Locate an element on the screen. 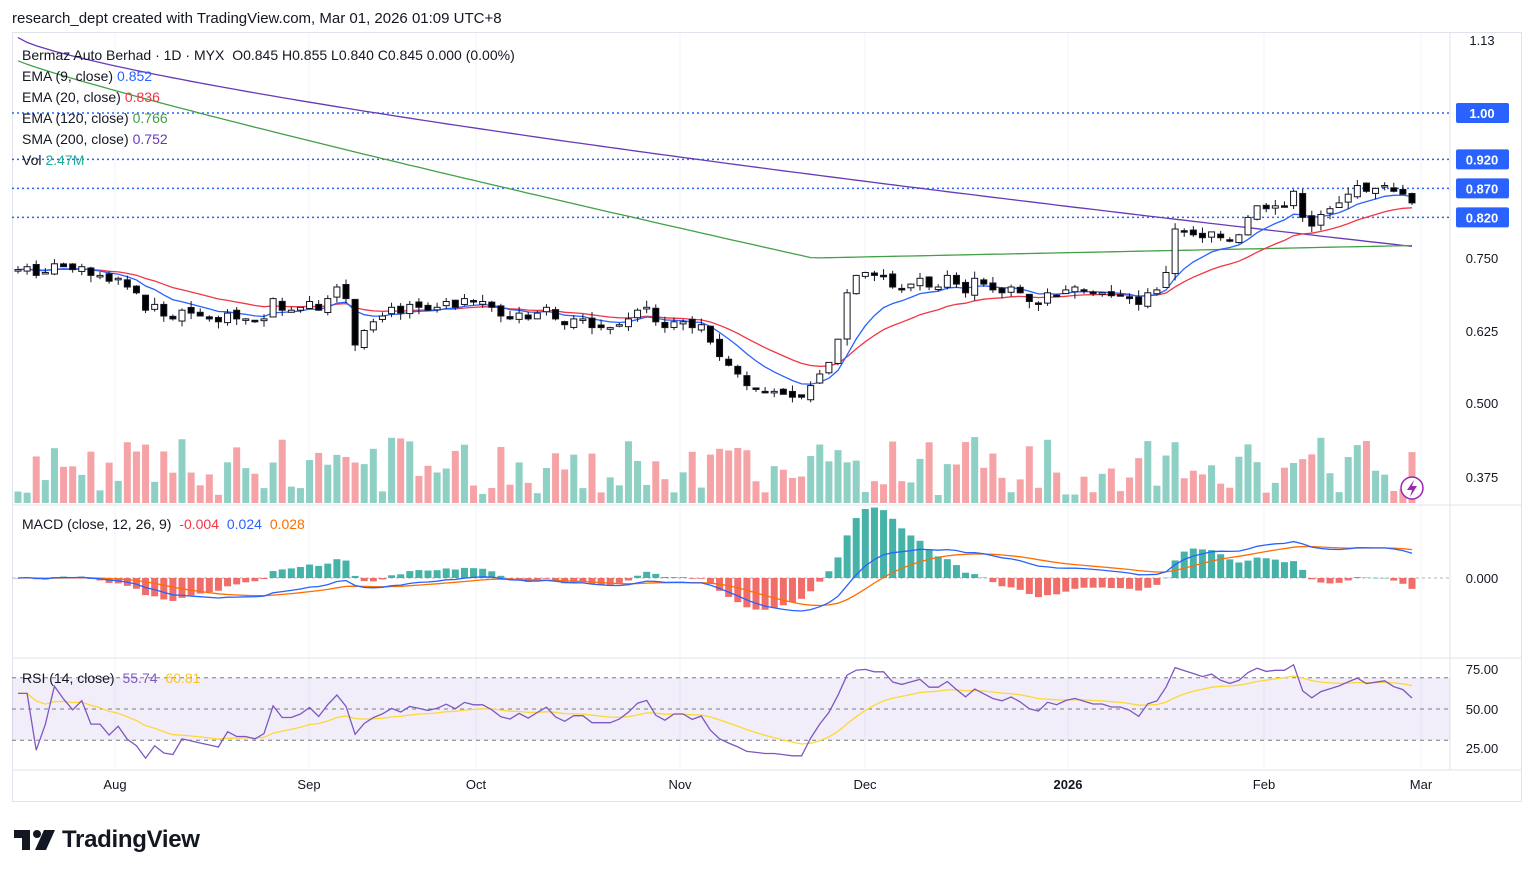  legend-symbol: Bermaz Auto Berhad · 1D · MYX is located at coordinates (123, 55).